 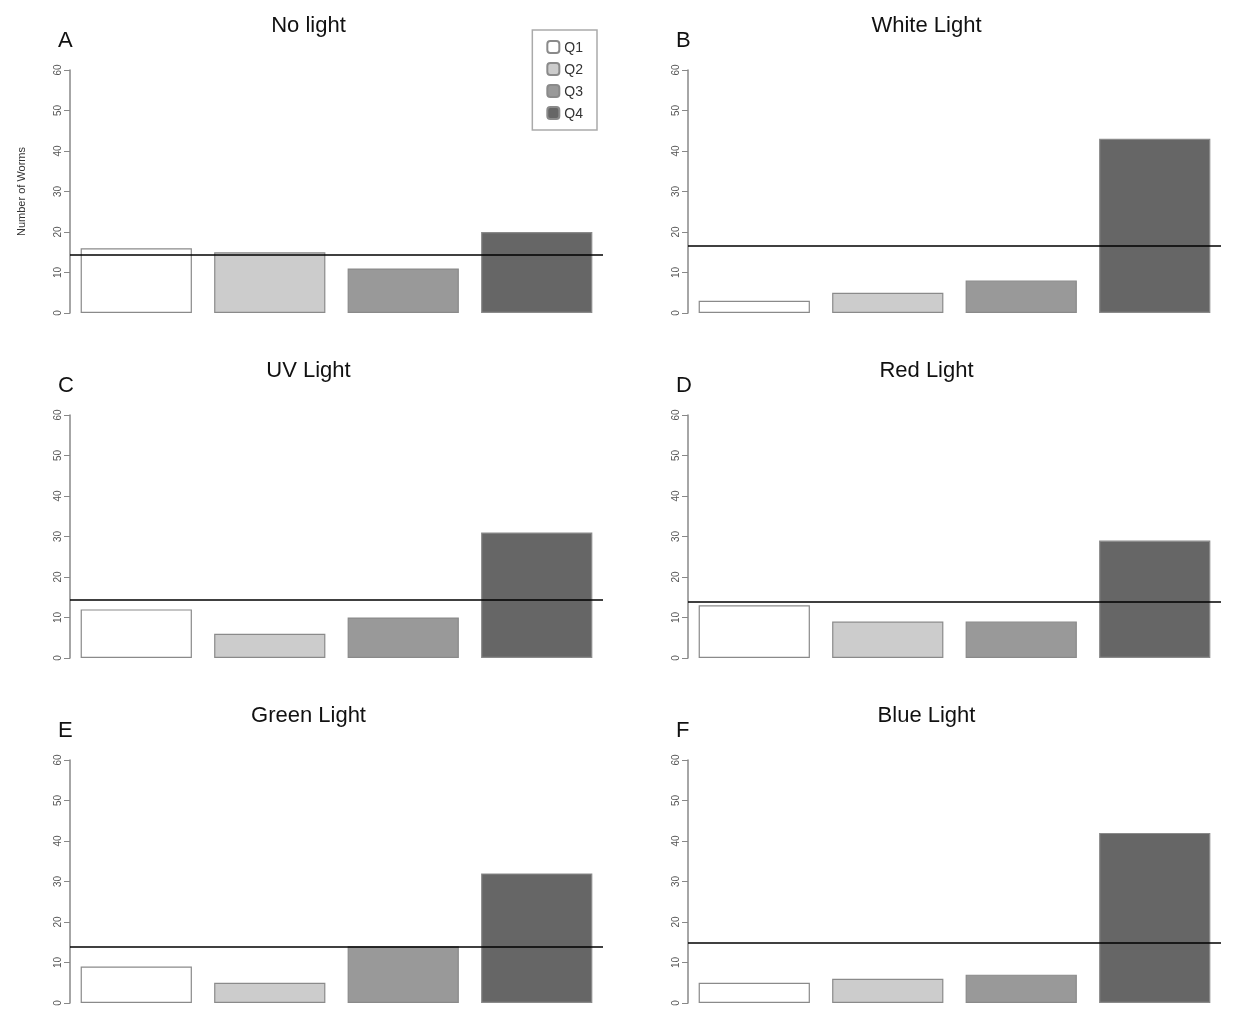 What do you see at coordinates (574, 69) in the screenshot?
I see `legend-label: Q2` at bounding box center [574, 69].